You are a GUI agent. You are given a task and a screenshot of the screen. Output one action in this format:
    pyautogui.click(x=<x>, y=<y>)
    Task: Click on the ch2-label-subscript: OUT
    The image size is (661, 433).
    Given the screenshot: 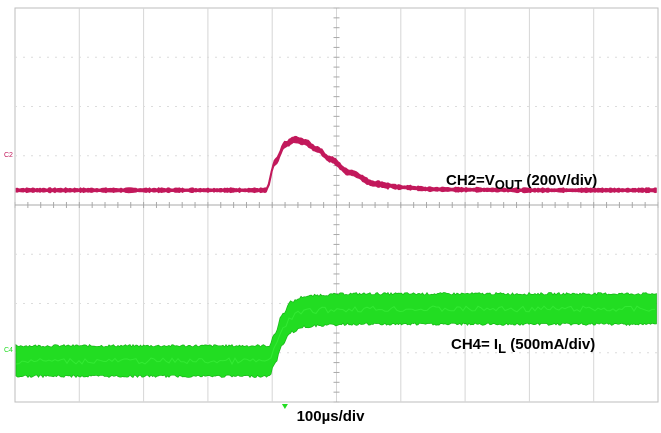 What is the action you would take?
    pyautogui.click(x=509, y=184)
    